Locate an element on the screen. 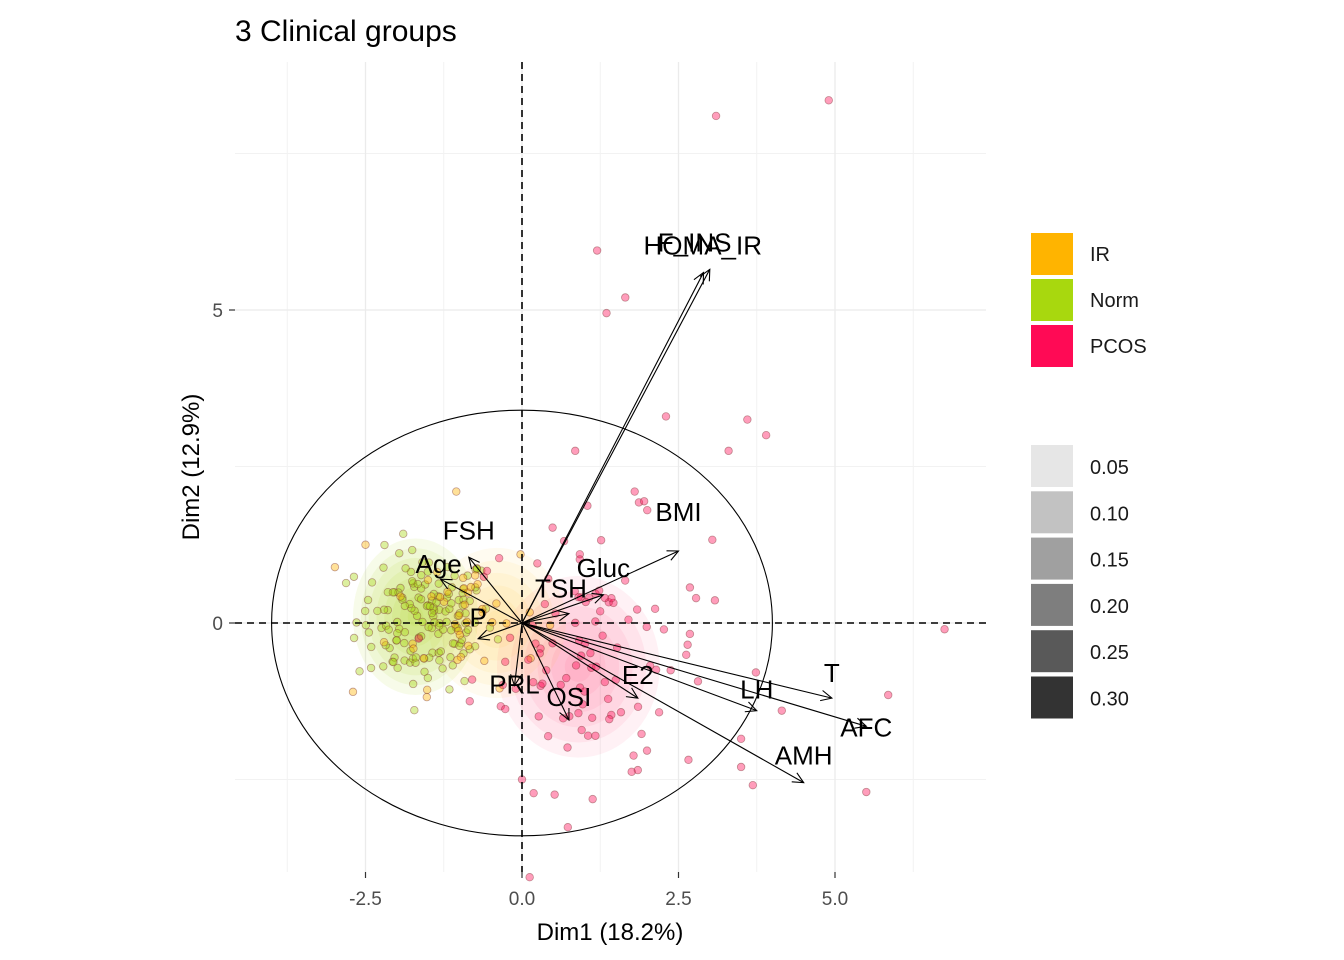 Image resolution: width=1344 pixels, height=960 pixels. chart-title: 3 Clinical groups is located at coordinates (346, 31).